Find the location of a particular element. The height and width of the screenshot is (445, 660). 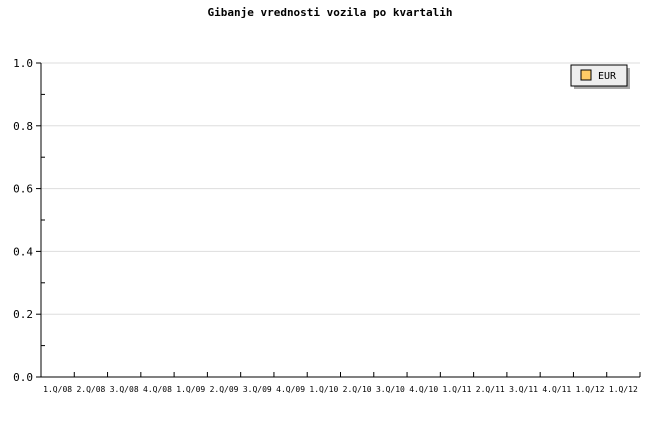

legend: EUR is located at coordinates (600, 76).